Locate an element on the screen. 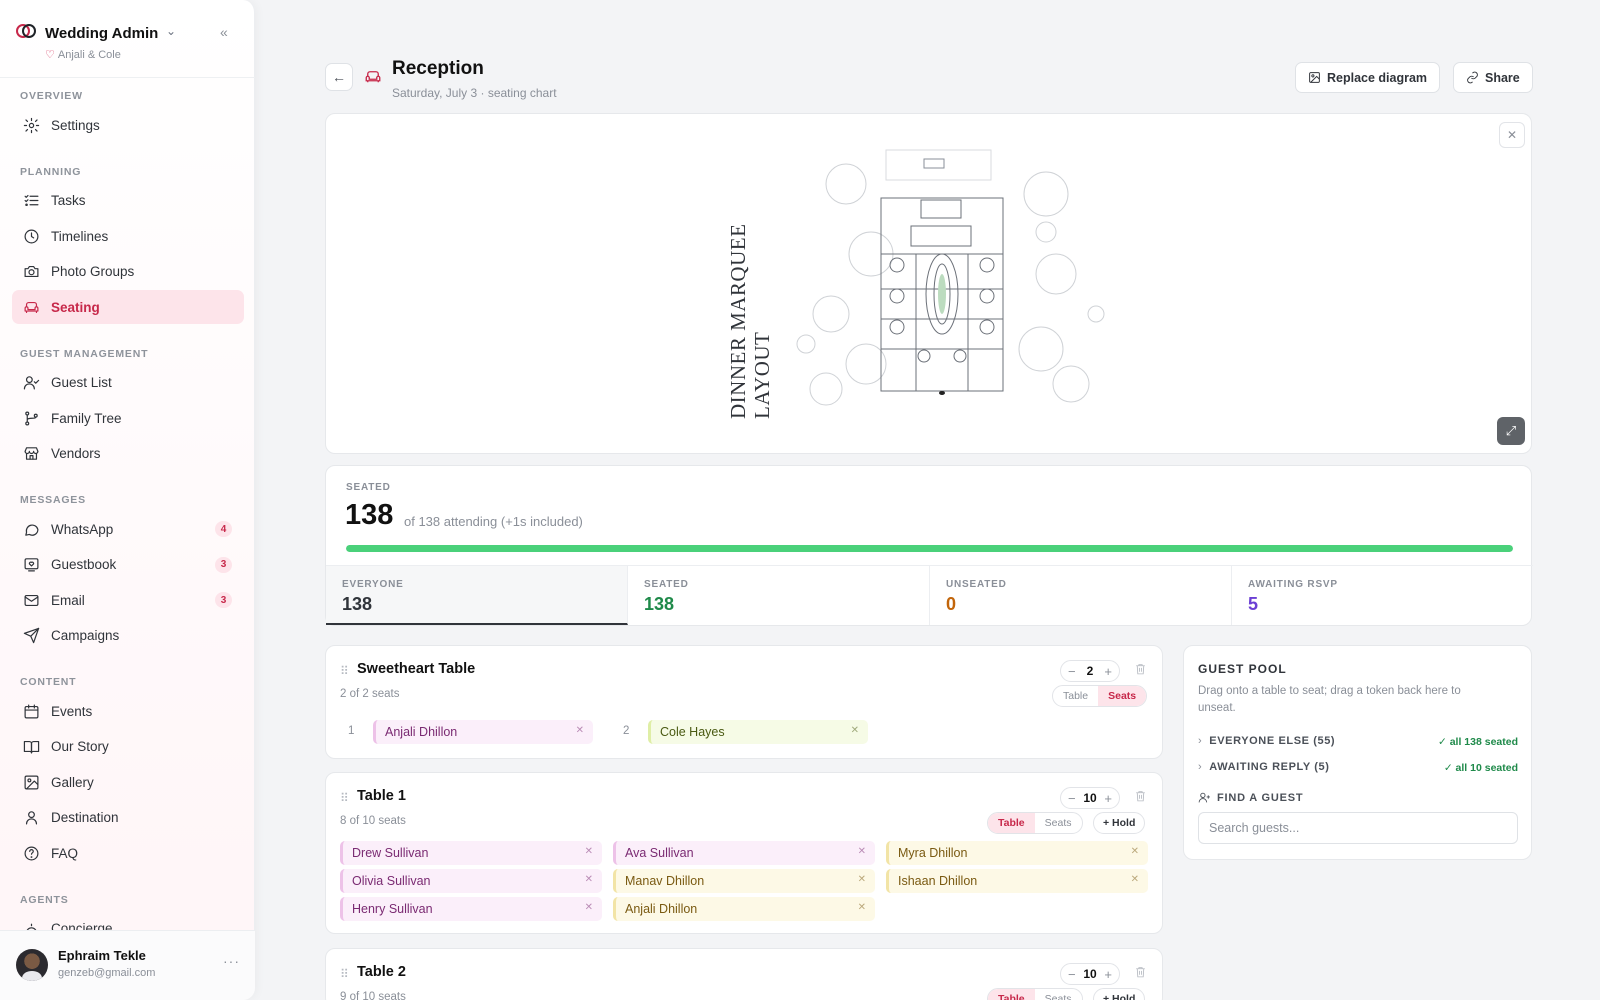  guest-name: Ava Sullivan is located at coordinates (659, 853).